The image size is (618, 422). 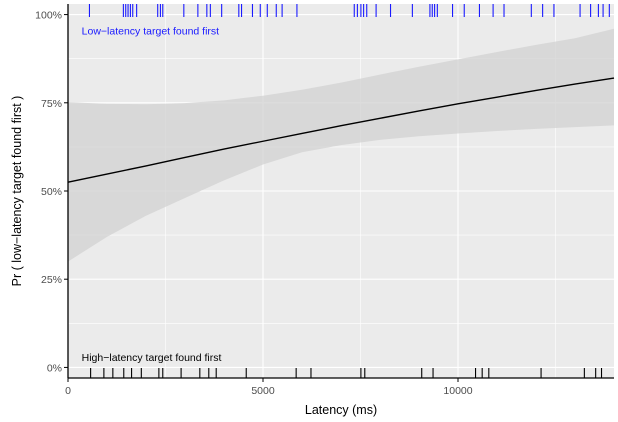 I want to click on y-tick-label: 0%, so click(x=54, y=368).